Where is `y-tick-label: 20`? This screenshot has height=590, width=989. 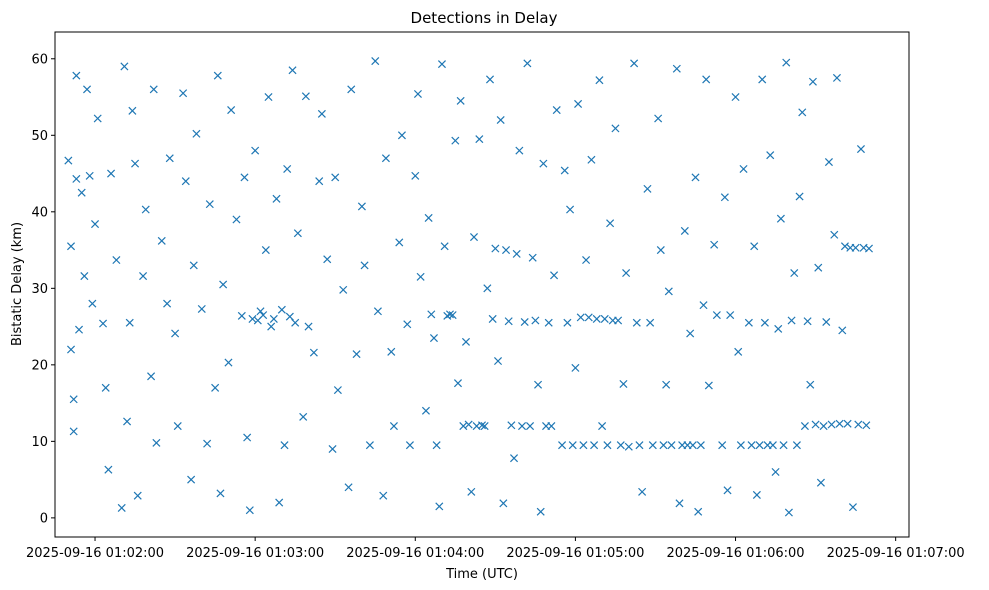
y-tick-label: 20 is located at coordinates (39, 365).